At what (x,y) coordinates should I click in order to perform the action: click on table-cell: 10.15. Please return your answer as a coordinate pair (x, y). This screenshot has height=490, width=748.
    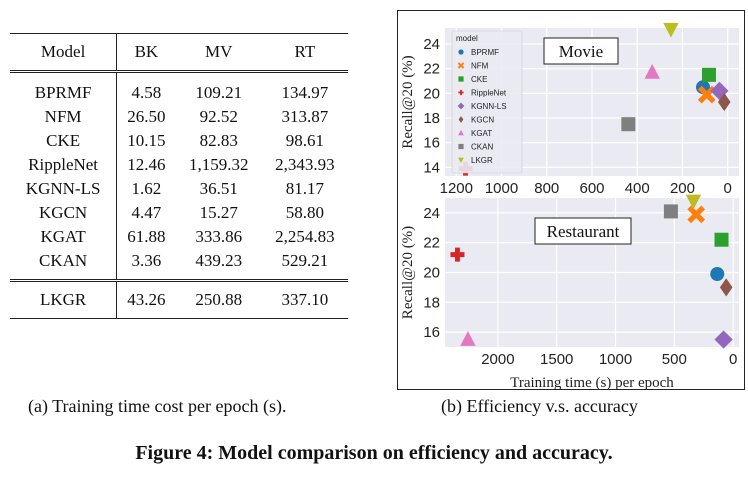
    Looking at the image, I should click on (146, 140).